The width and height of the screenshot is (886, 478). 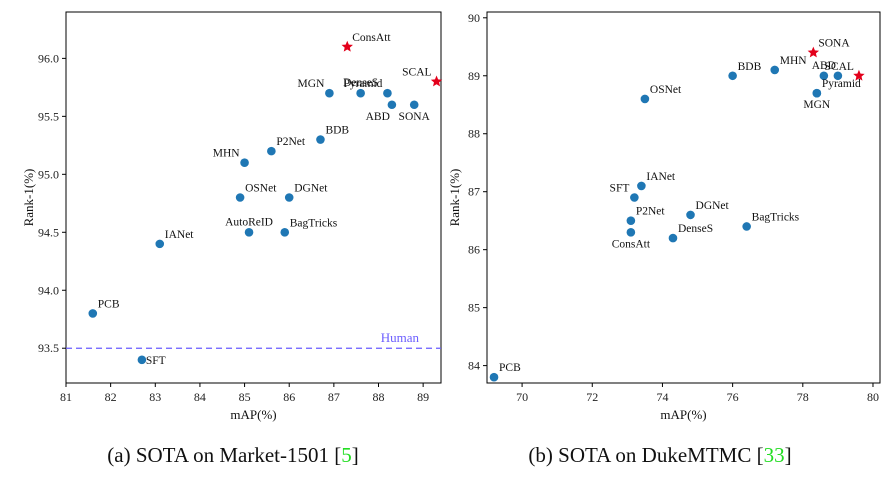 I want to click on x-tick-label: 86, so click(x=289, y=397).